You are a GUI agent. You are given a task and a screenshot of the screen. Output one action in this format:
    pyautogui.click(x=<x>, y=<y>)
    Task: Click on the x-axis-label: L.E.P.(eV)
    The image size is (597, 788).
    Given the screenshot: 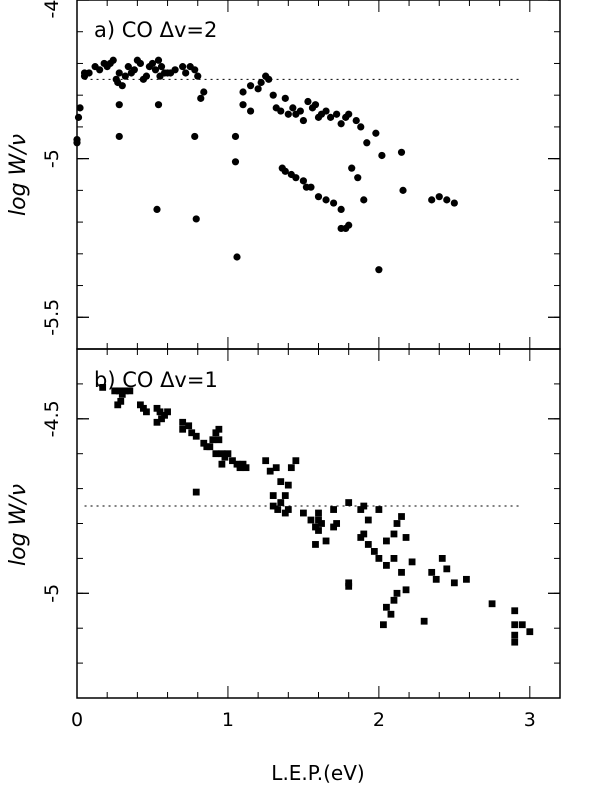 What is the action you would take?
    pyautogui.click(x=317, y=773)
    